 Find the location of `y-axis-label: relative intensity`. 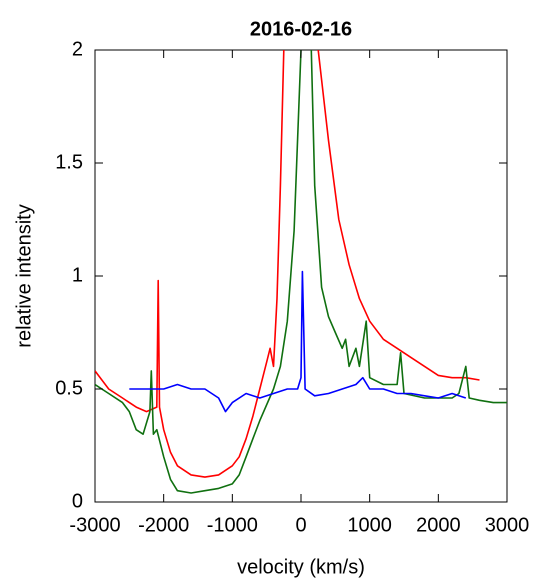

y-axis-label: relative intensity is located at coordinates (24, 275).